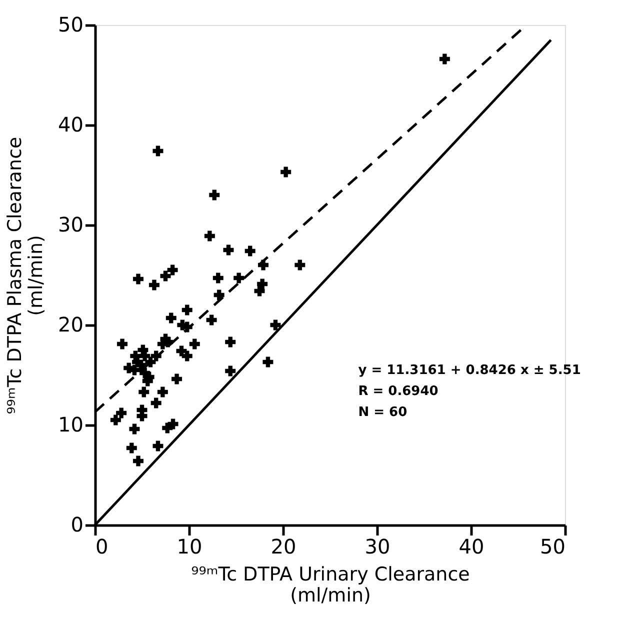  What do you see at coordinates (189, 546) in the screenshot?
I see `x-tick-label: 10` at bounding box center [189, 546].